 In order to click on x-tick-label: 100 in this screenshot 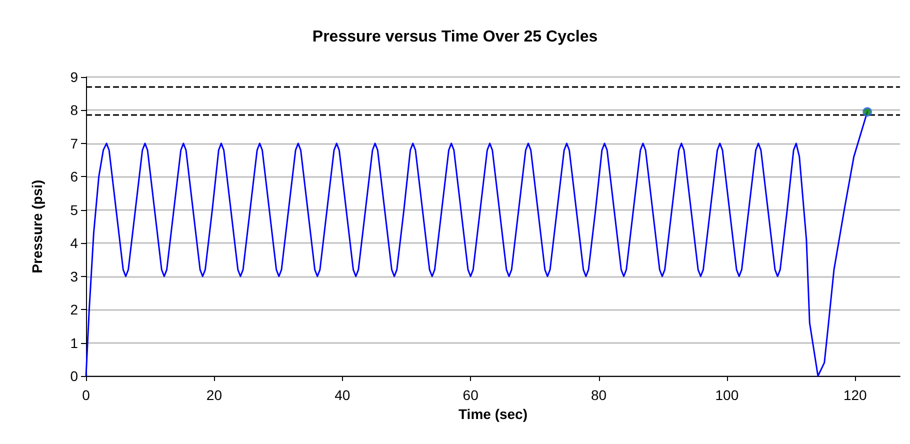, I will do `click(727, 395)`.